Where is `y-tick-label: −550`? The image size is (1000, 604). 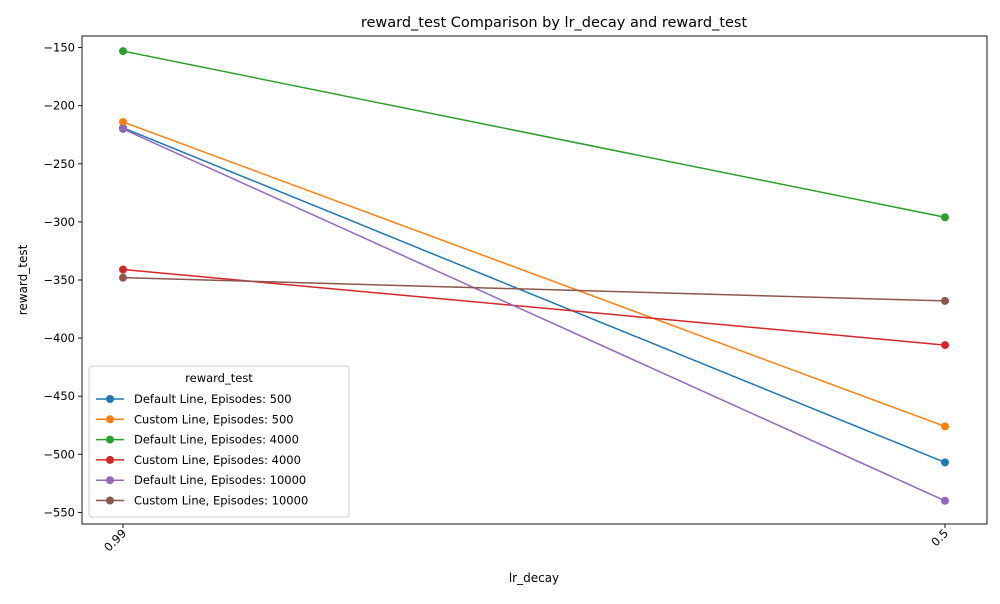
y-tick-label: −550 is located at coordinates (59, 512).